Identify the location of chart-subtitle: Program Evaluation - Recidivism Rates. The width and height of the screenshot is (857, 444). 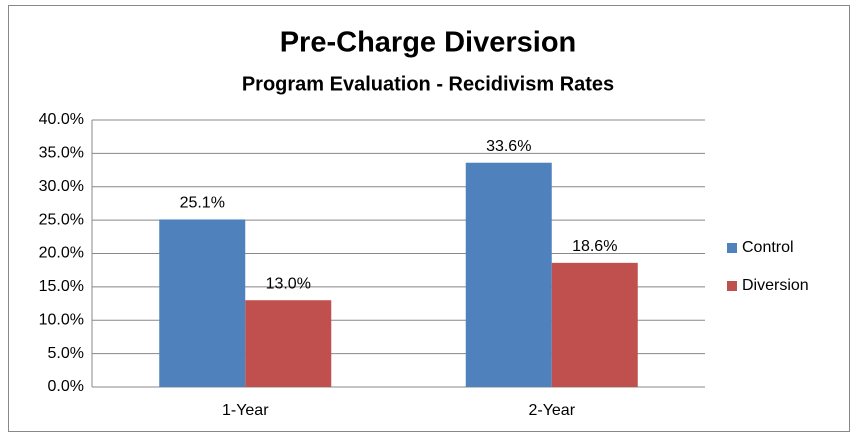
(428, 84).